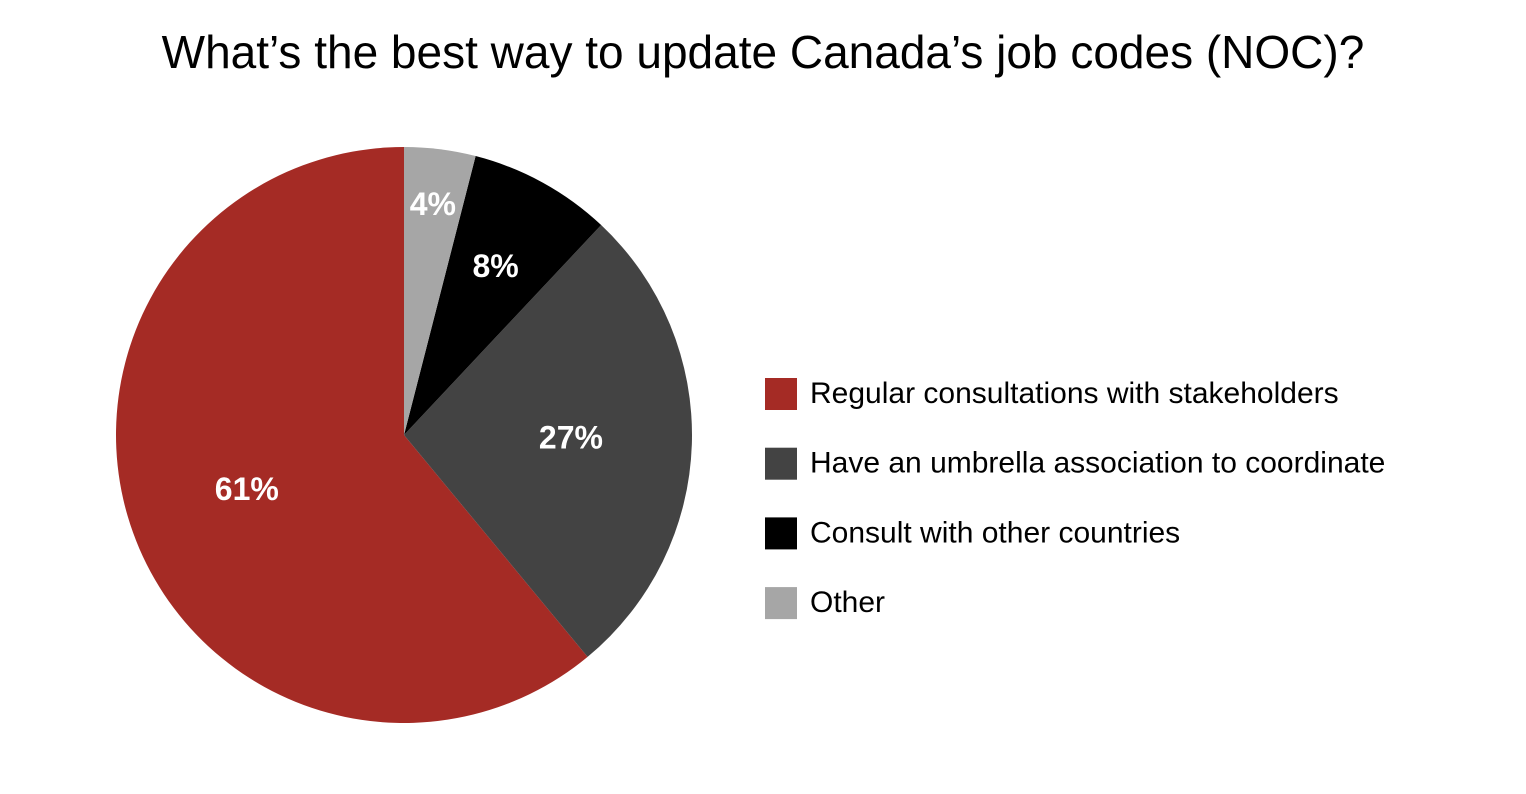 The width and height of the screenshot is (1526, 794). Describe the element at coordinates (571, 438) in the screenshot. I see `data-label: 27%` at that location.